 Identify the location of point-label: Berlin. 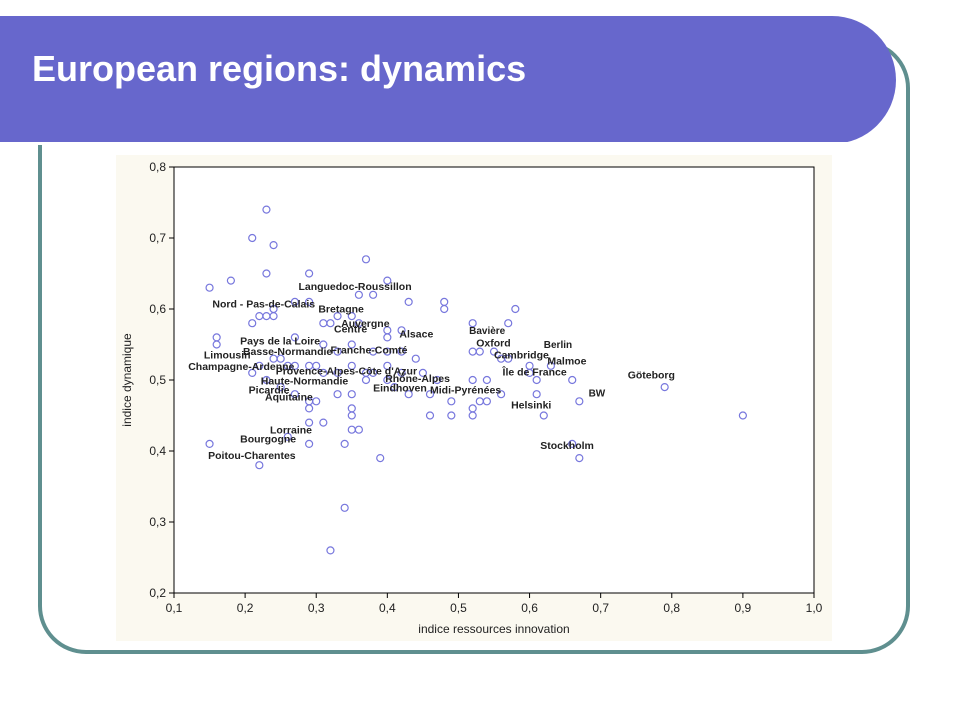
(558, 345).